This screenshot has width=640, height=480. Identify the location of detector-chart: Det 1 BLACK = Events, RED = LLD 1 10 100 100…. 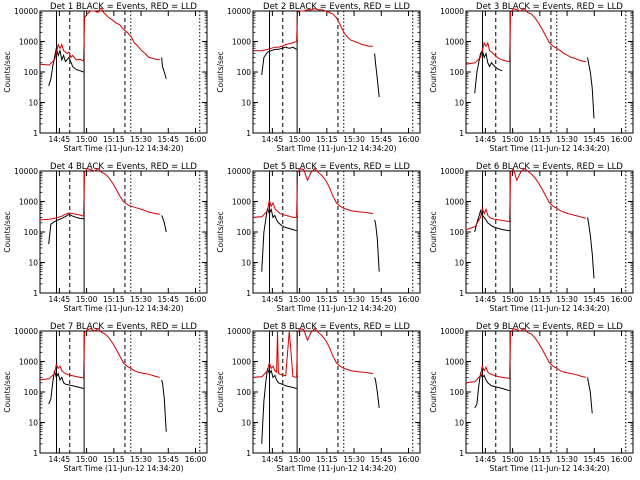
(105, 77).